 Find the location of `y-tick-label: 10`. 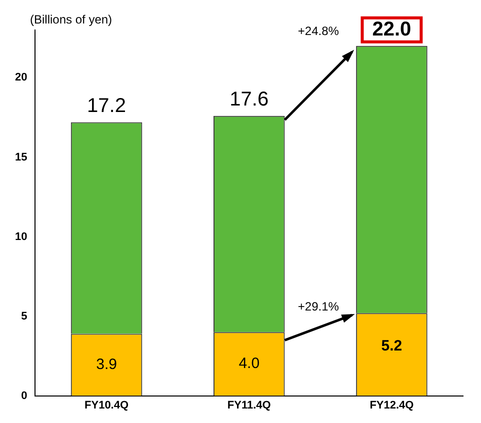

y-tick-label: 10 is located at coordinates (21, 236).